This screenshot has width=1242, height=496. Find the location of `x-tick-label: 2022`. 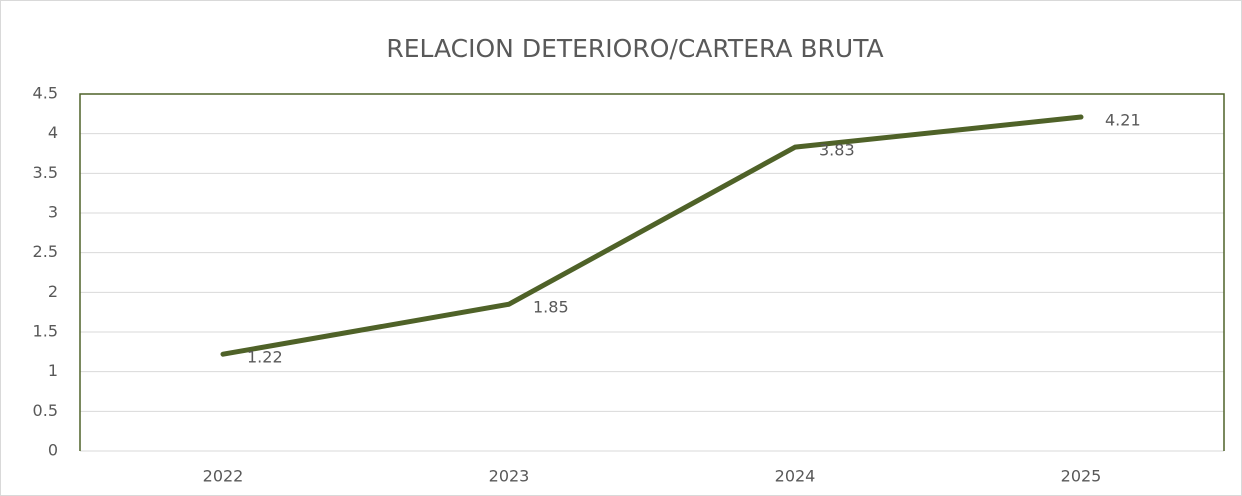

x-tick-label: 2022 is located at coordinates (223, 476).